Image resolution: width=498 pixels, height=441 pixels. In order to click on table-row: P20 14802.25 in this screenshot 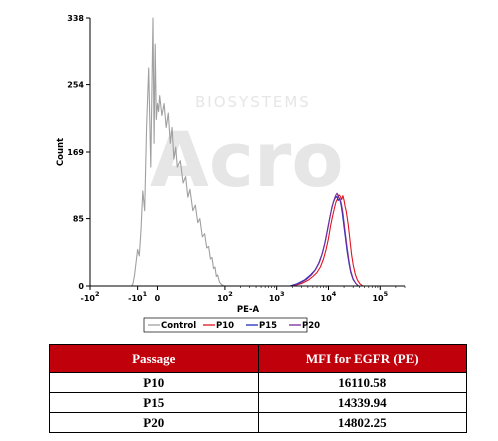, I will do `click(258, 422)`.